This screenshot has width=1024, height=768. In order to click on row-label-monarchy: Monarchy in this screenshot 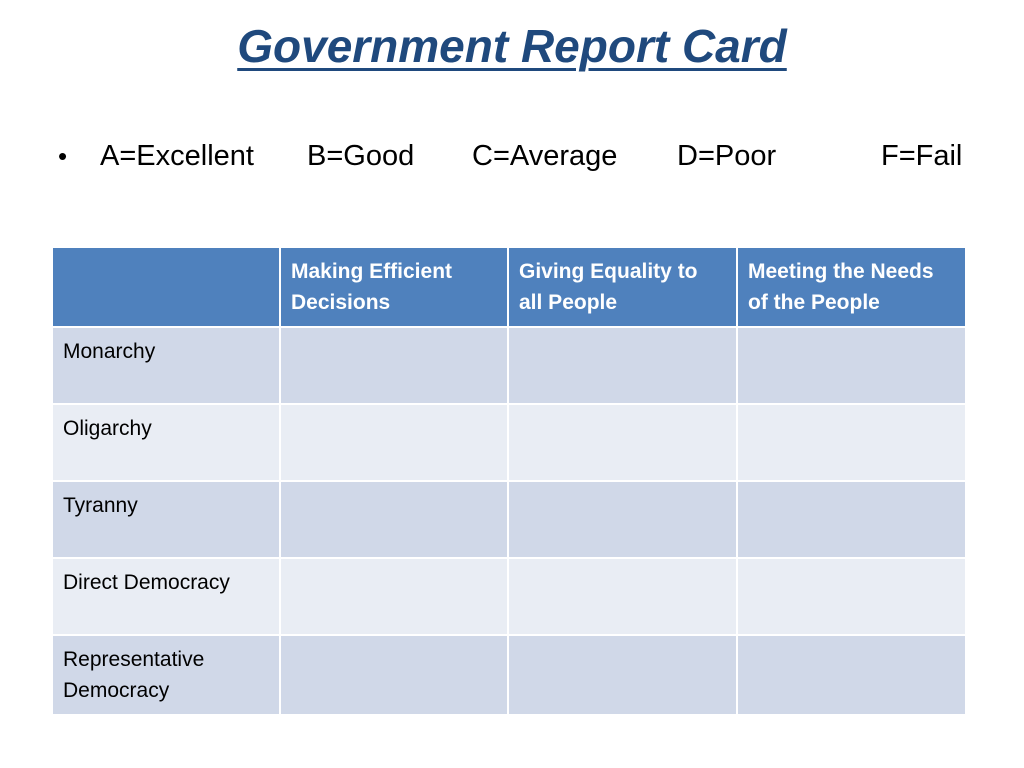, I will do `click(166, 365)`.